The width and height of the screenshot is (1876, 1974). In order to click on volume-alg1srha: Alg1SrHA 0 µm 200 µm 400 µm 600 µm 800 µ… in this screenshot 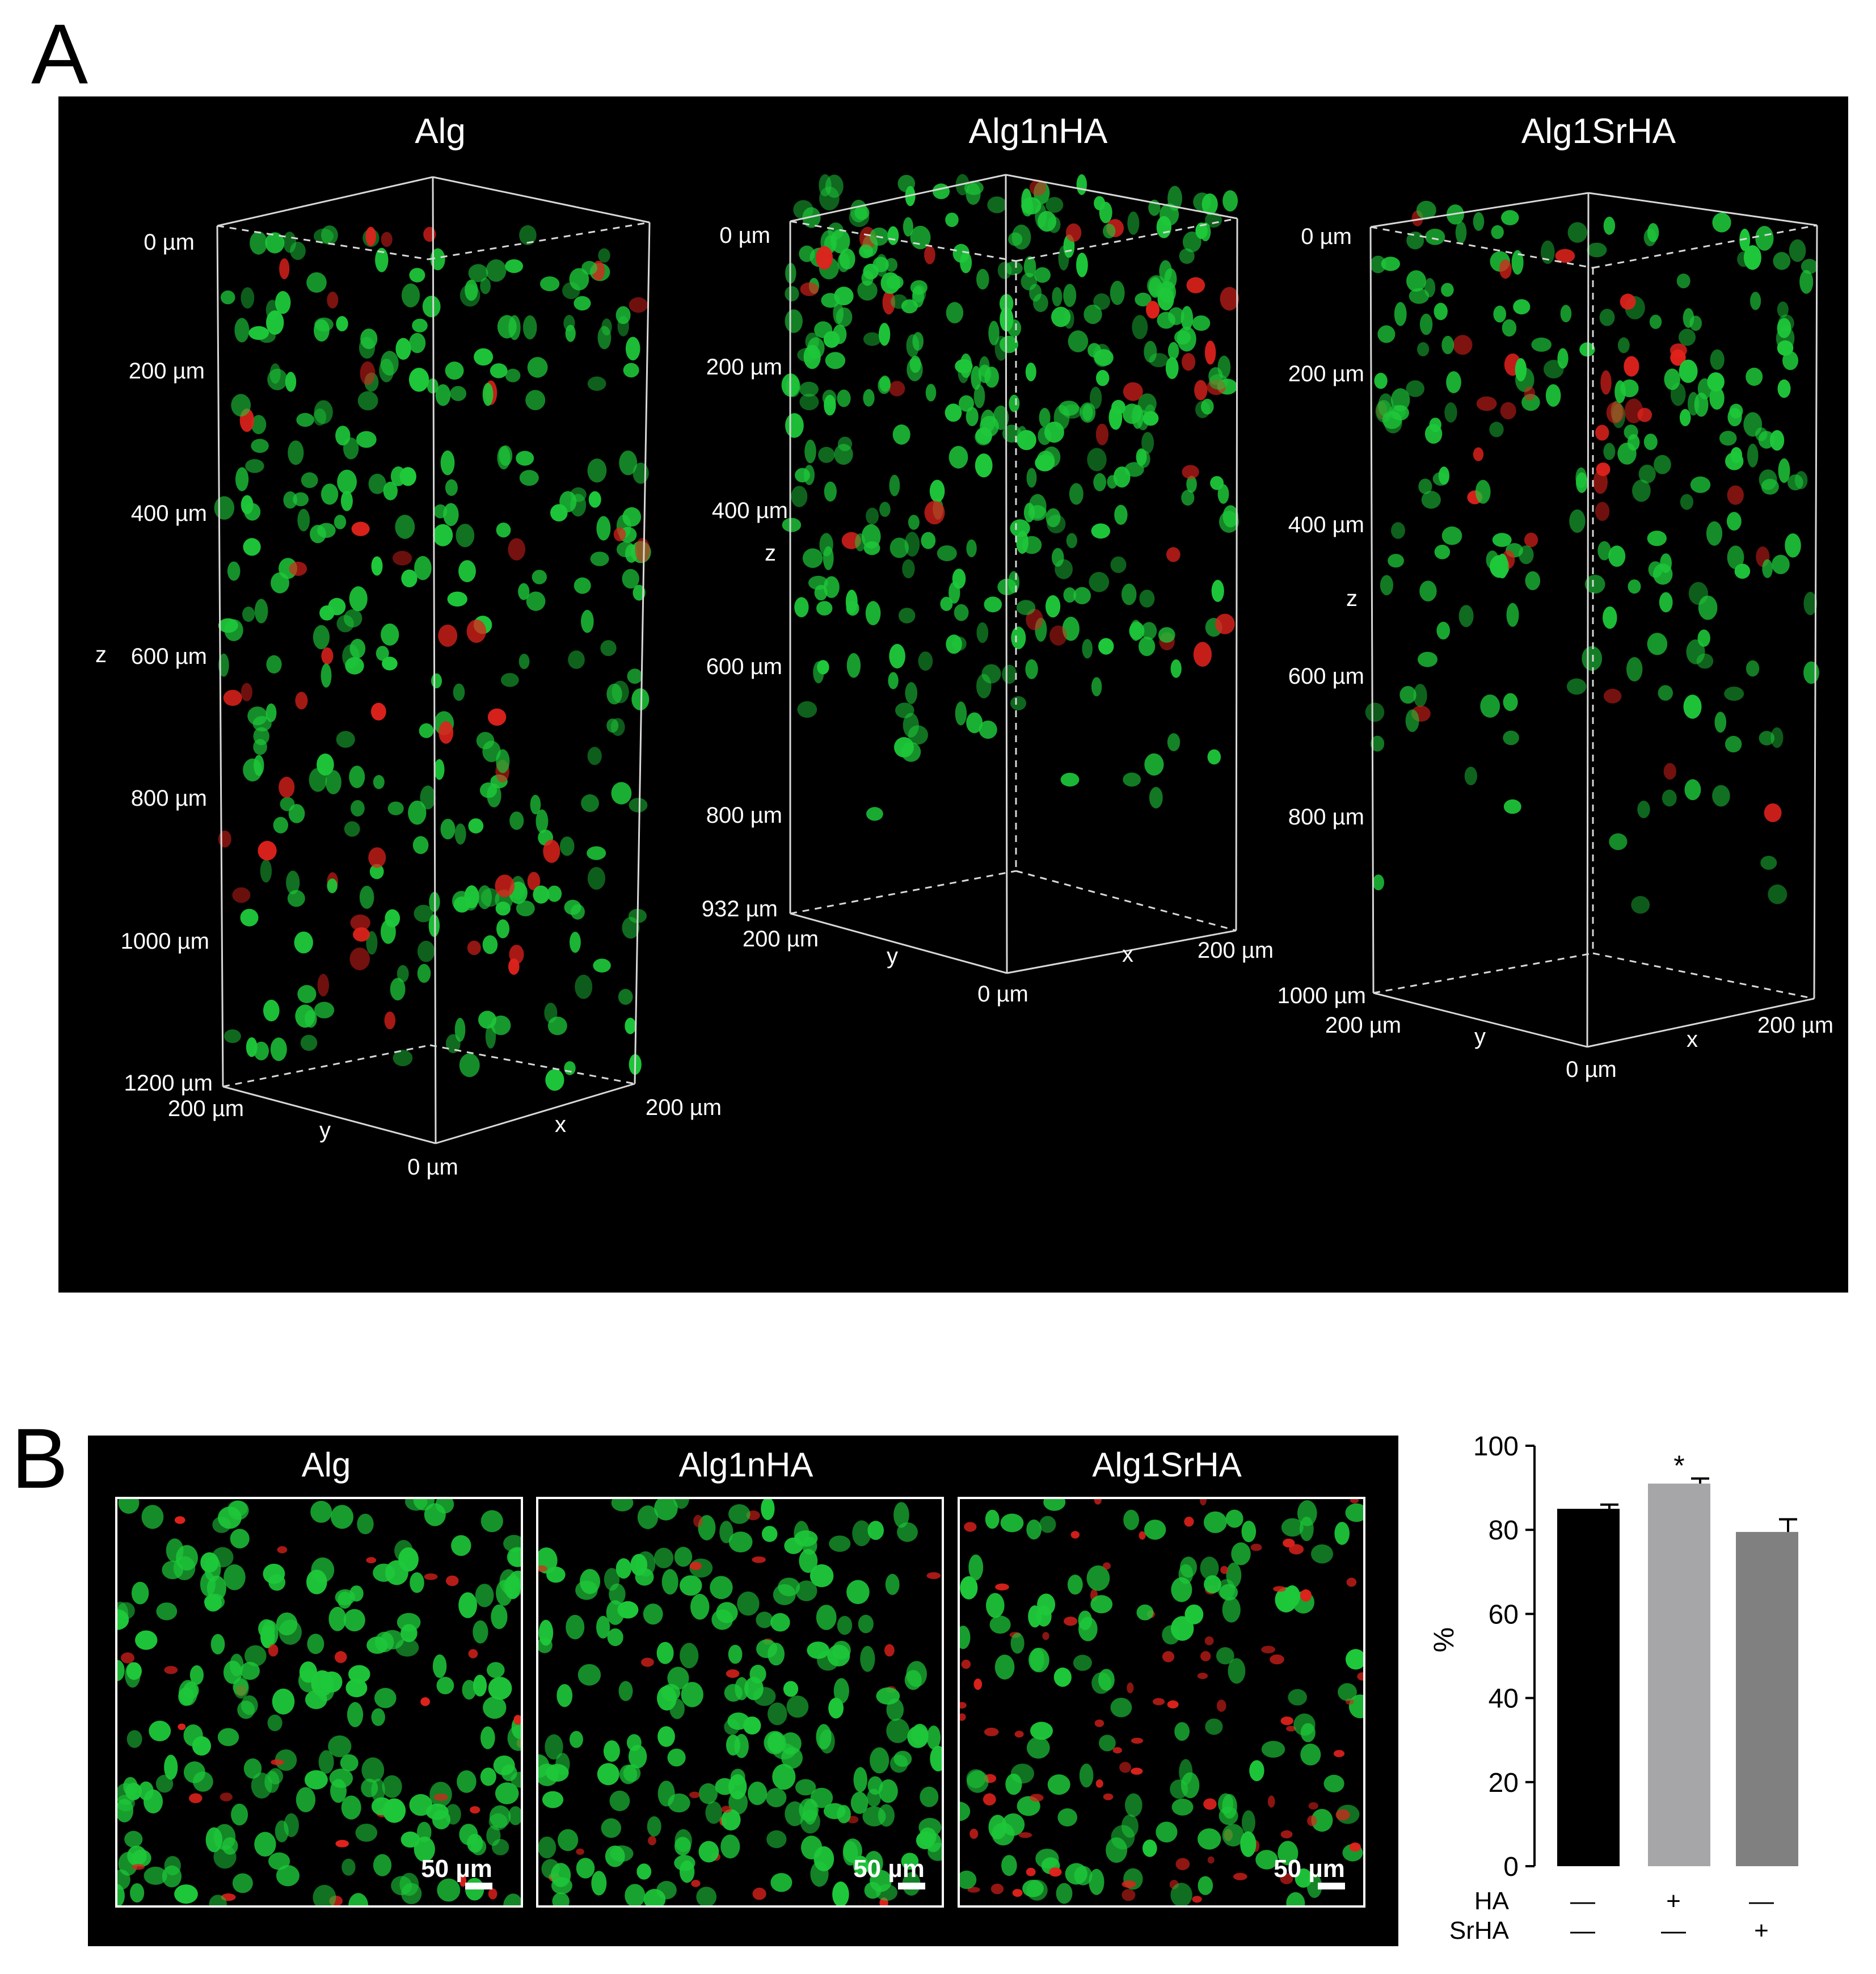, I will do `click(1556, 597)`.